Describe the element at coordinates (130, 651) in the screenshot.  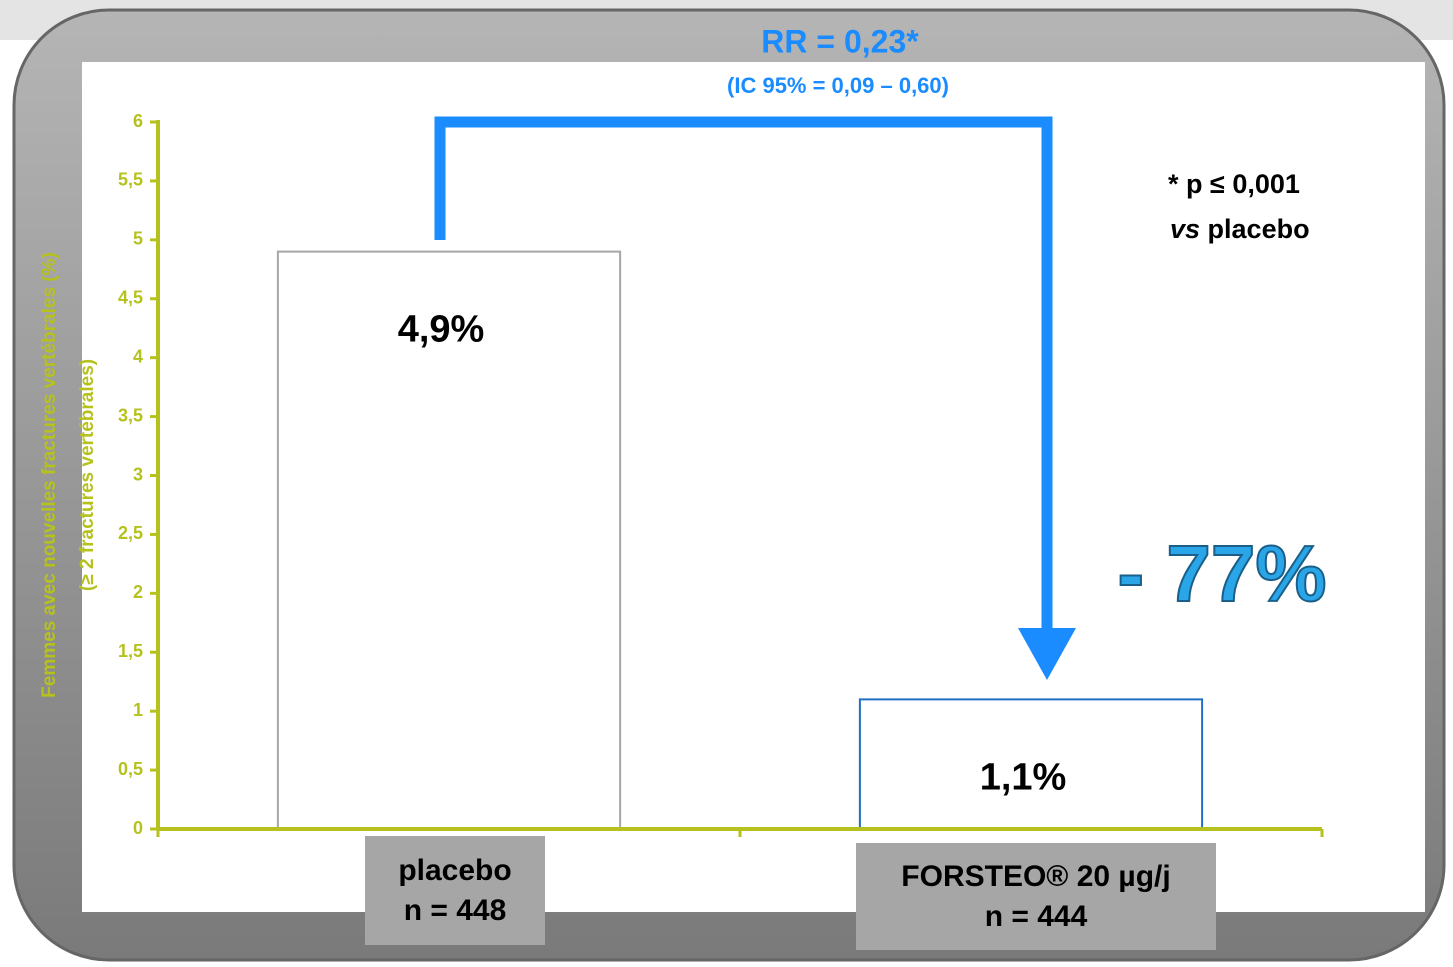
I see `y-tick-label: 1,5` at that location.